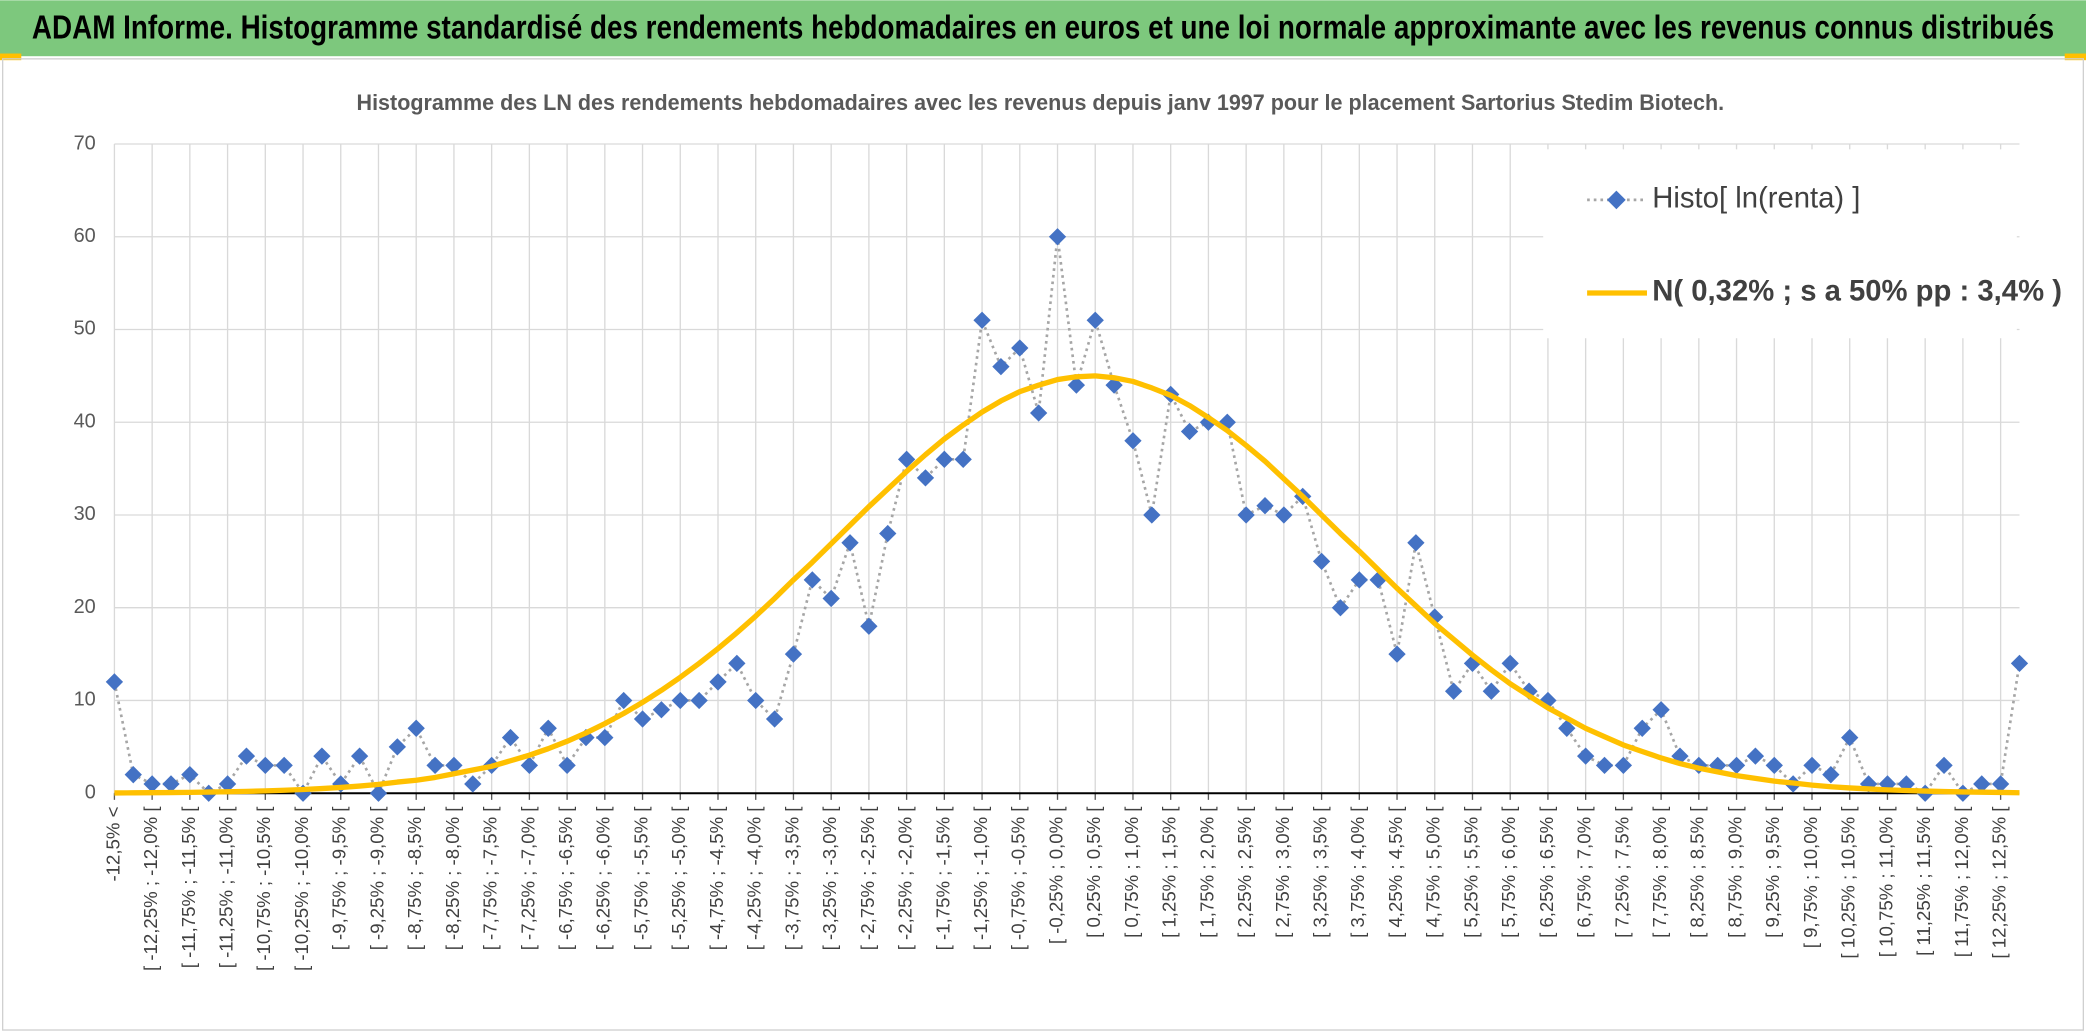 The width and height of the screenshot is (2086, 1033). I want to click on x-tick-label: [ -8,75% ; -8,5% [, so click(414, 878).